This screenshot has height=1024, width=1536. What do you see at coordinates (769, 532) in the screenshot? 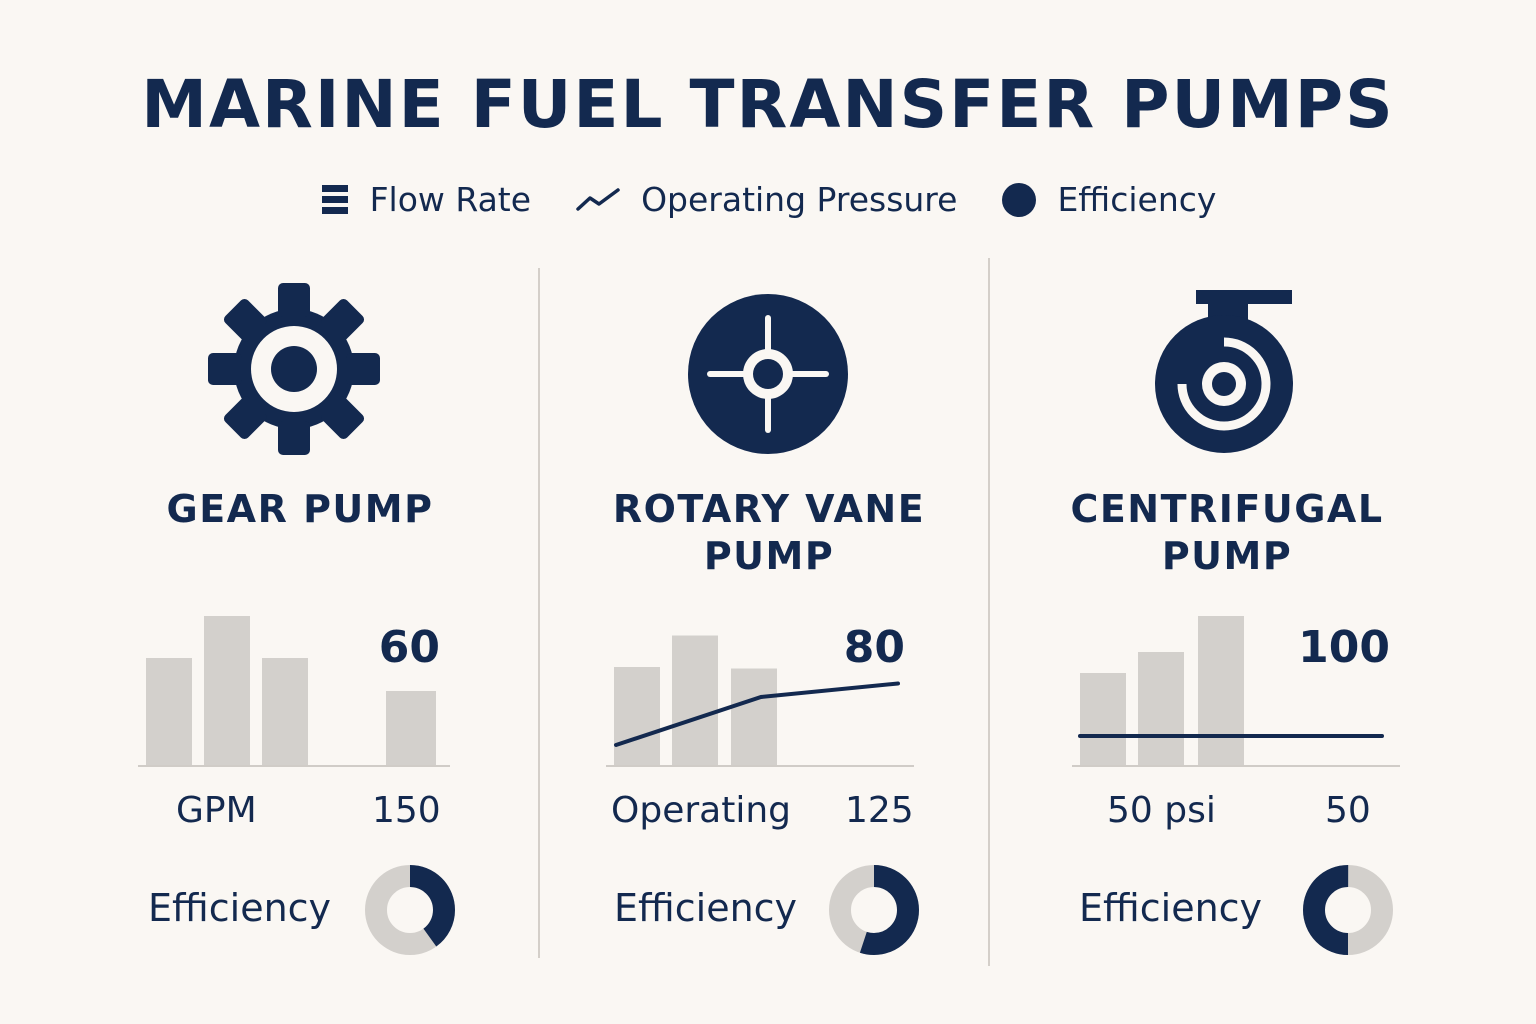
I see `pump-name: ROTARY VANE PUMP` at bounding box center [769, 532].